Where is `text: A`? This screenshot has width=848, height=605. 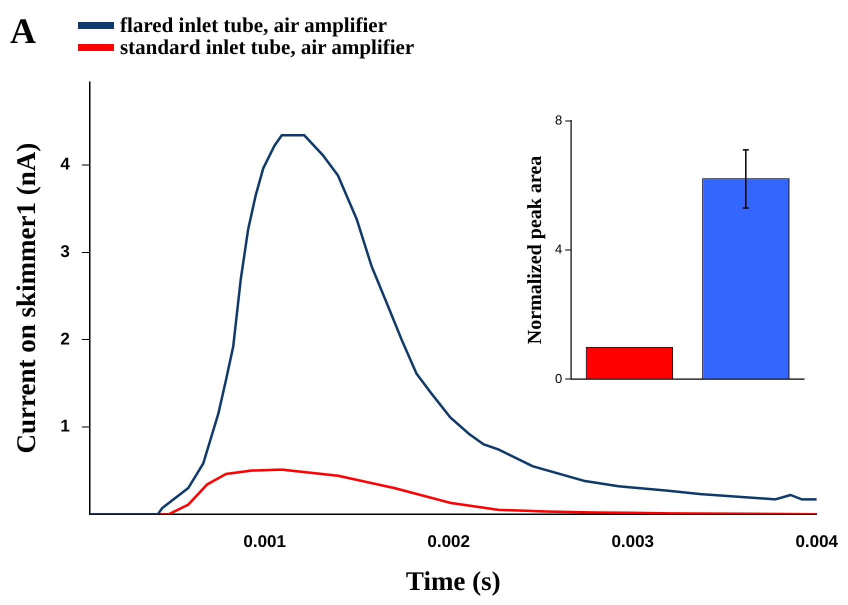
text: A is located at coordinates (23, 31).